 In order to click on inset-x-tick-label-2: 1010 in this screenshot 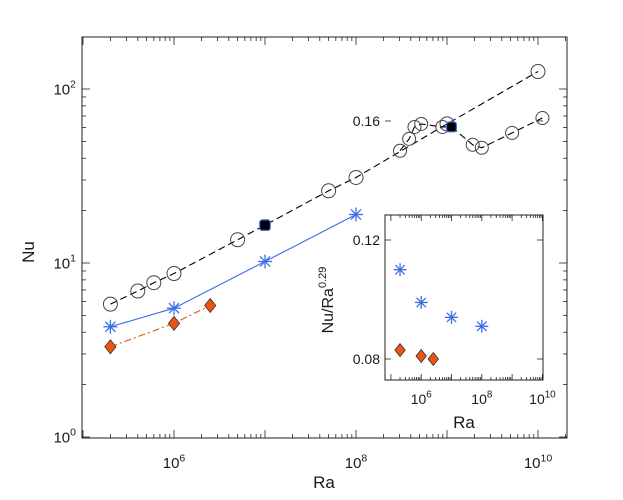, I will do `click(542, 398)`.